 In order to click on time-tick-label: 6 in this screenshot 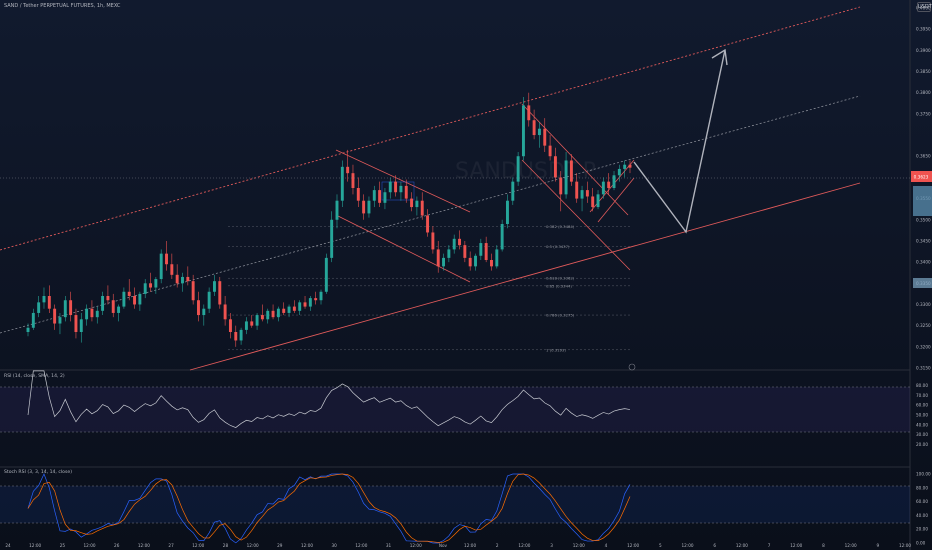, I will do `click(714, 545)`.